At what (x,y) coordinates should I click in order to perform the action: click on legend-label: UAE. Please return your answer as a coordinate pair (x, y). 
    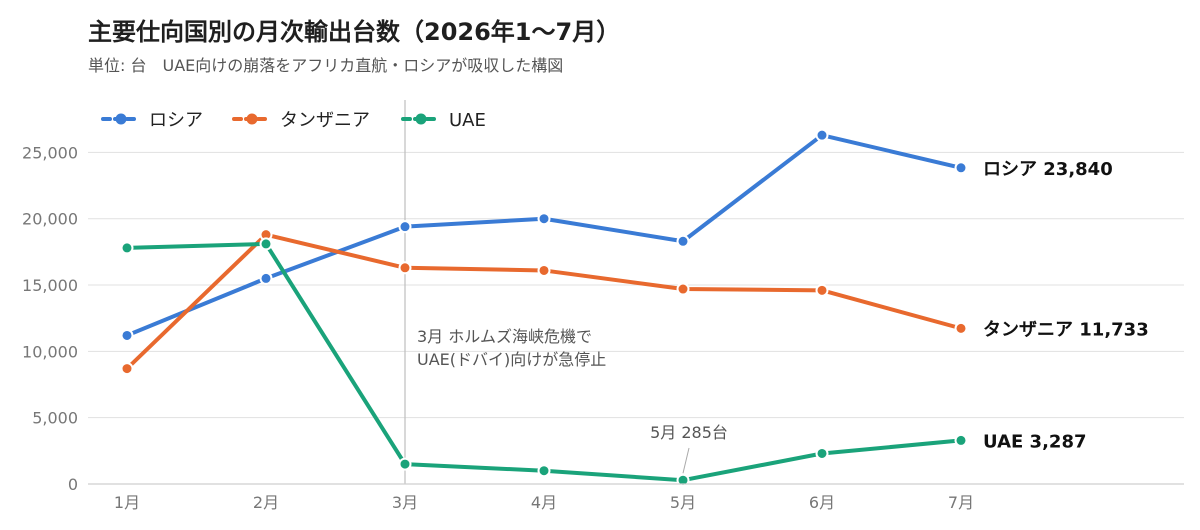
    Looking at the image, I should click on (467, 120).